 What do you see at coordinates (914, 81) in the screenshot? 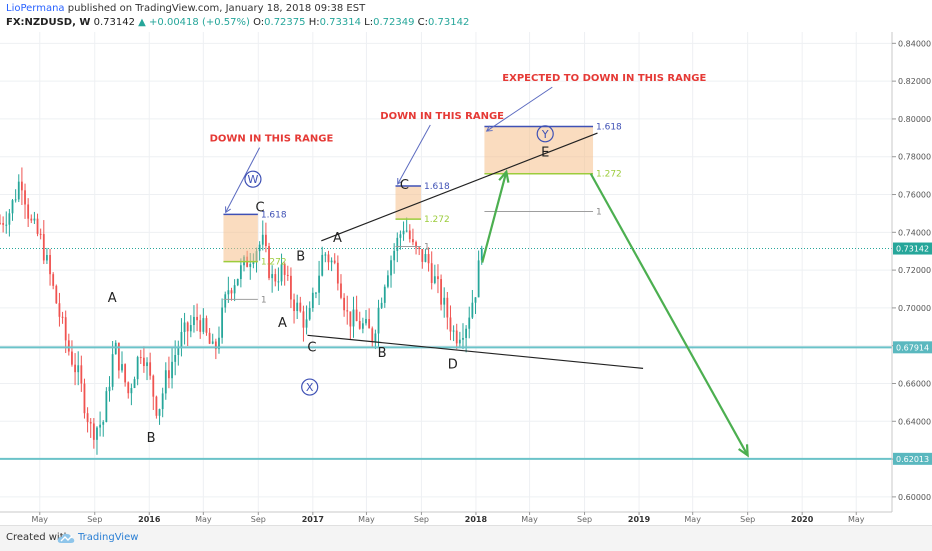
I see `y-tick-label: 0.82000` at bounding box center [914, 81].